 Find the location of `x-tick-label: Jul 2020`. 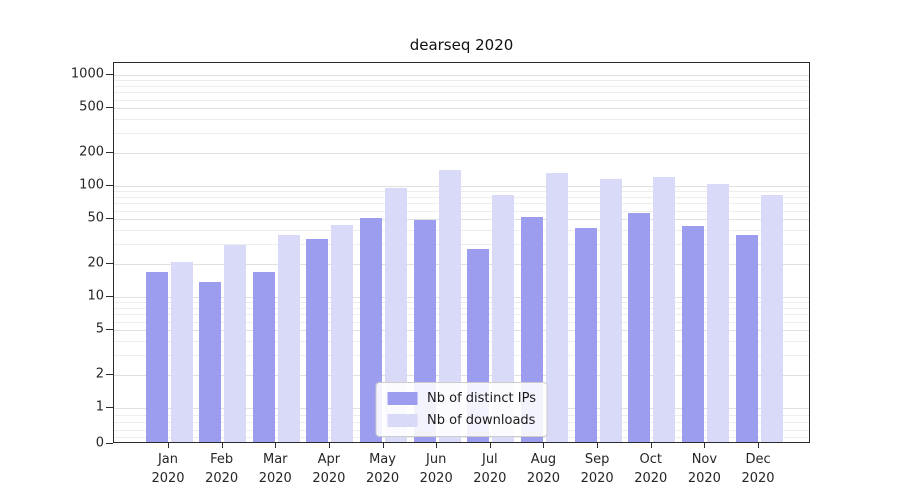

x-tick-label: Jul 2020 is located at coordinates (490, 469).